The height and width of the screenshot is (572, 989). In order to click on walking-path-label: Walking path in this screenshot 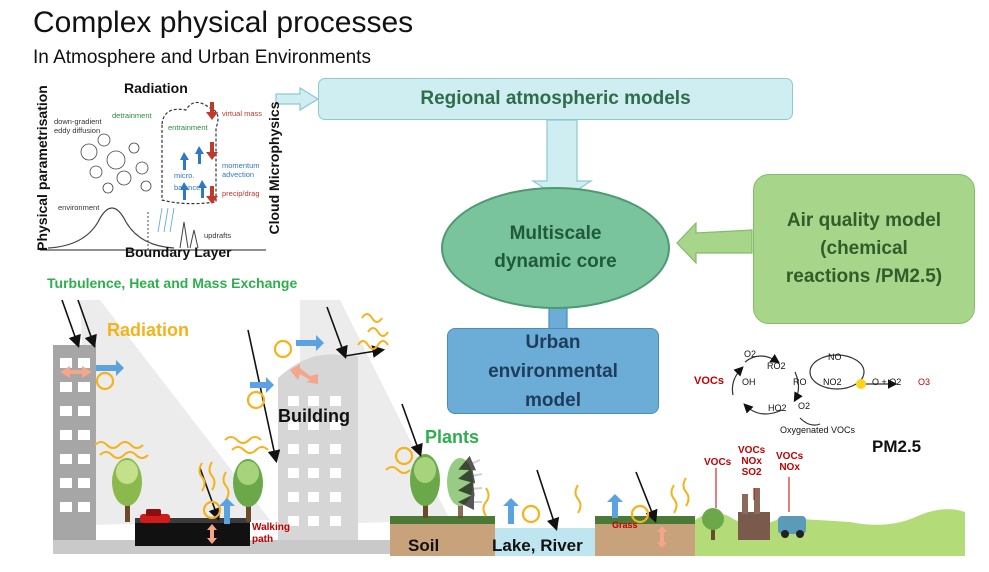, I will do `click(271, 534)`.